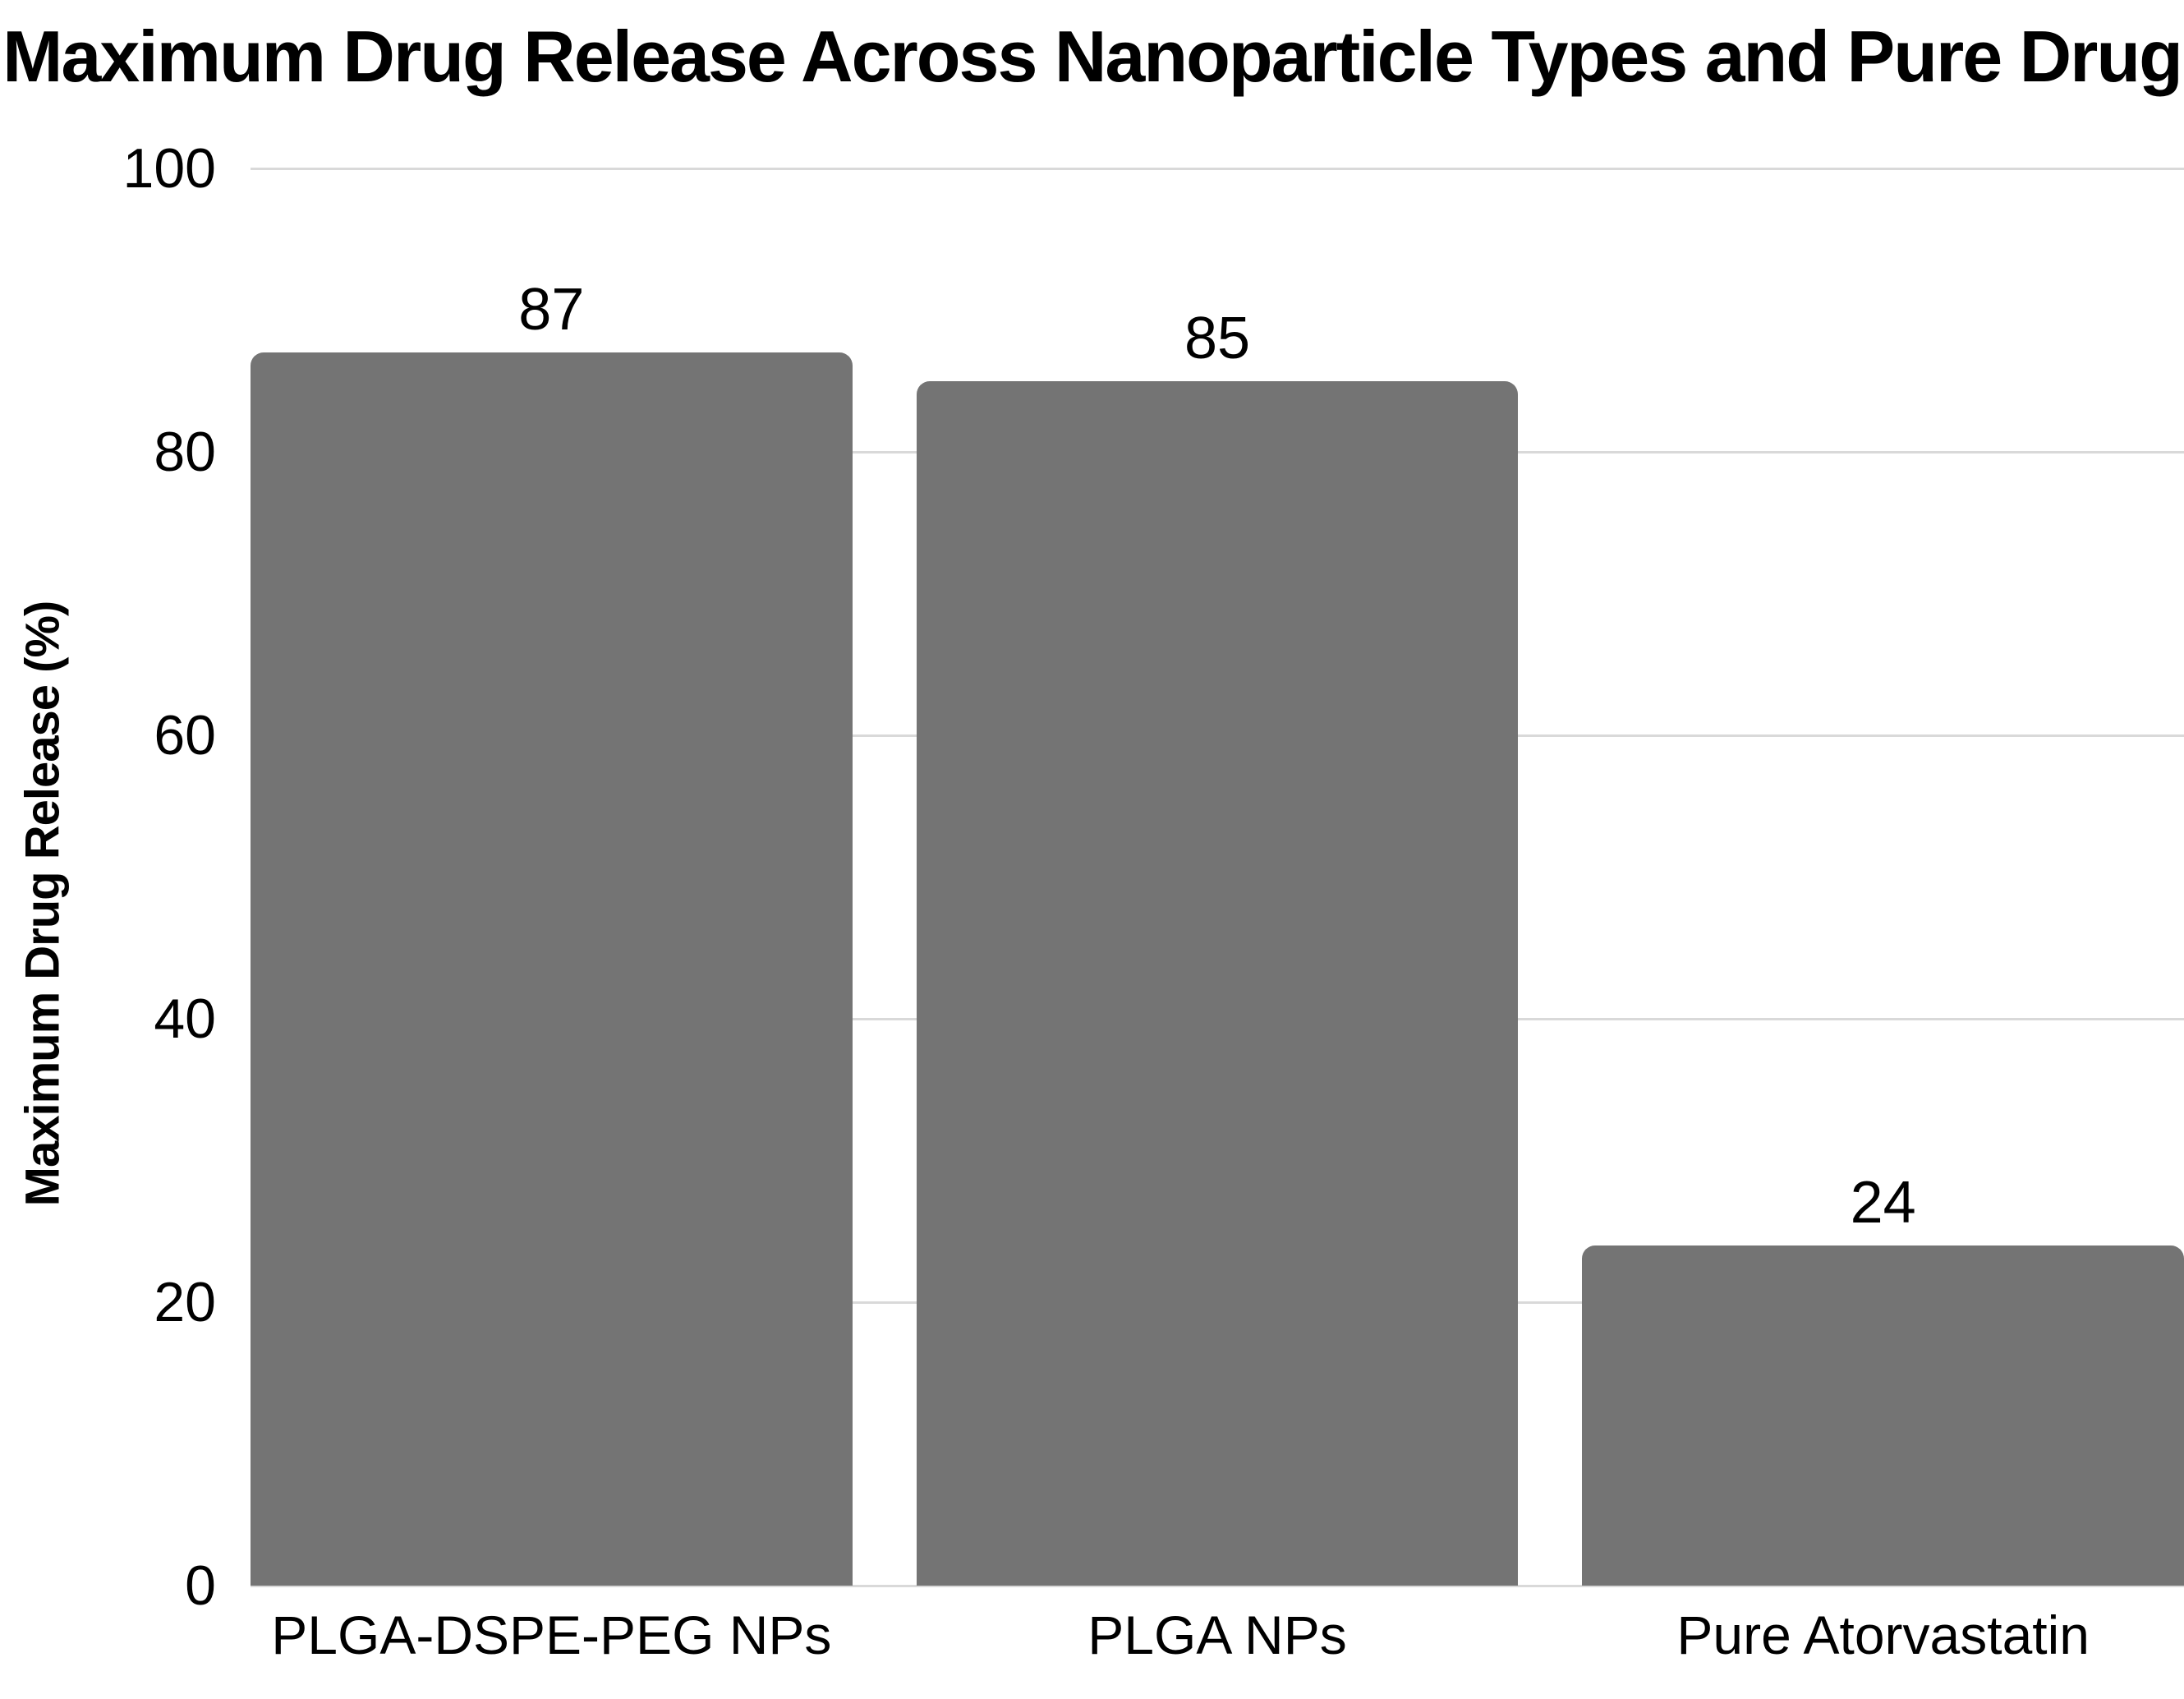 The image size is (2184, 1699). I want to click on y-tick-label-40: 40, so click(185, 1019).